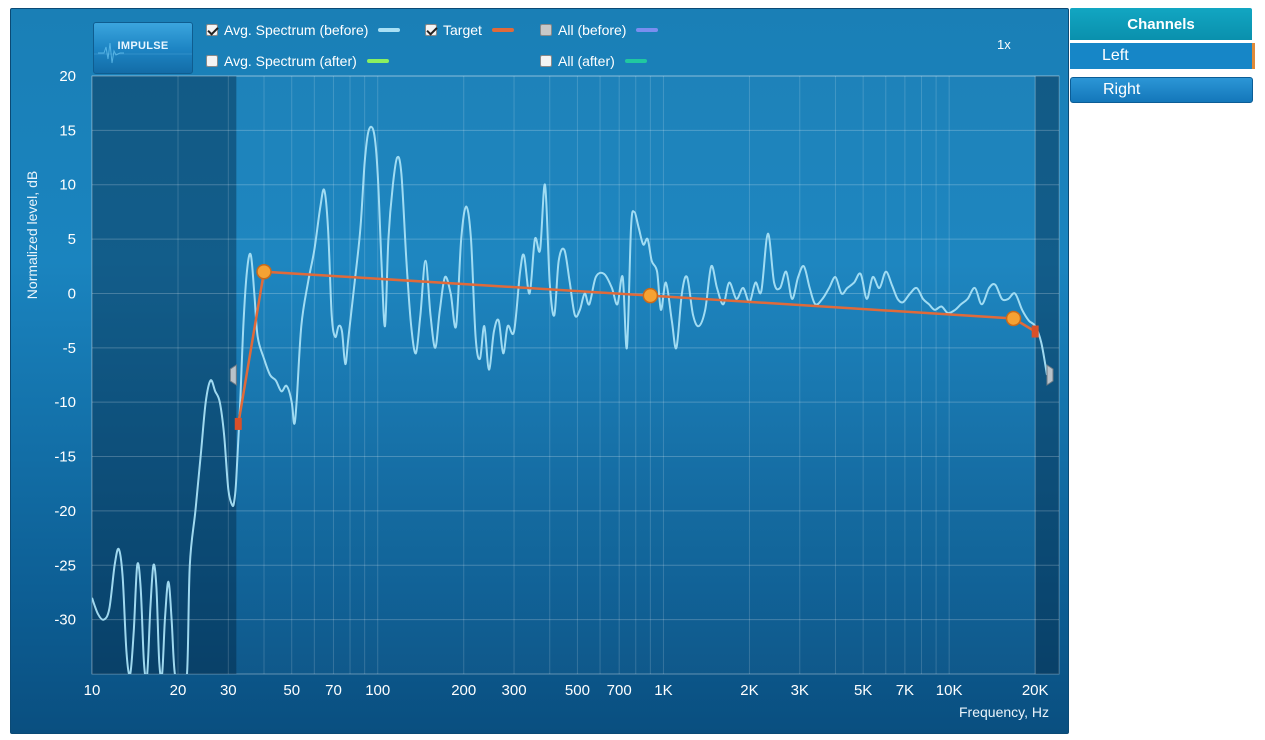  What do you see at coordinates (92, 690) in the screenshot?
I see `x-tick-label: 10` at bounding box center [92, 690].